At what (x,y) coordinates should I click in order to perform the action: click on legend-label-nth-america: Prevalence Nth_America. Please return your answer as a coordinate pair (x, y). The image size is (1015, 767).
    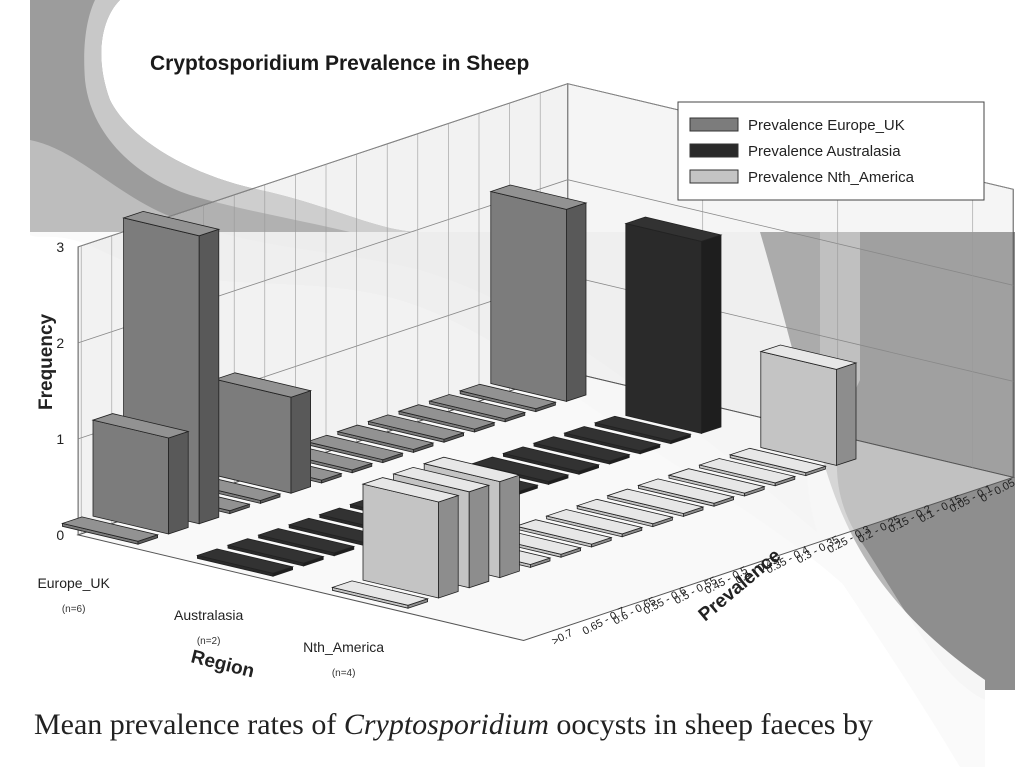
    Looking at the image, I should click on (831, 177).